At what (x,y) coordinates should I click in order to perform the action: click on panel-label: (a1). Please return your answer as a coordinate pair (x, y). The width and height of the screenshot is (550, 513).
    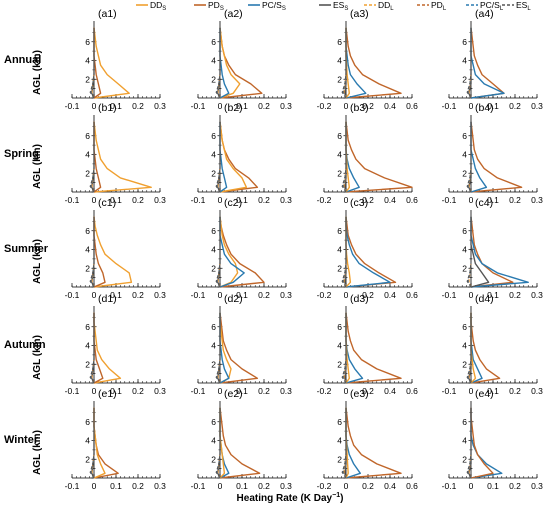
    Looking at the image, I should click on (107, 14).